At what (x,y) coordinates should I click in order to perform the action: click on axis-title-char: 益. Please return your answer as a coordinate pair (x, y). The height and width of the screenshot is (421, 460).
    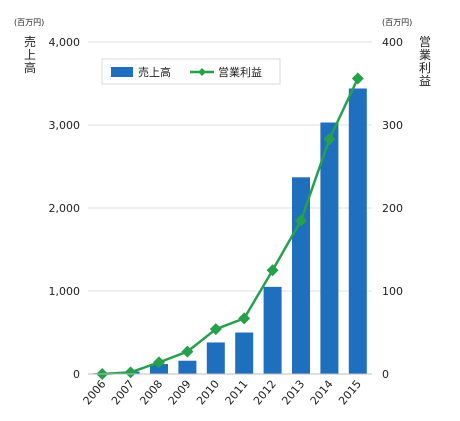
    Looking at the image, I should click on (425, 81).